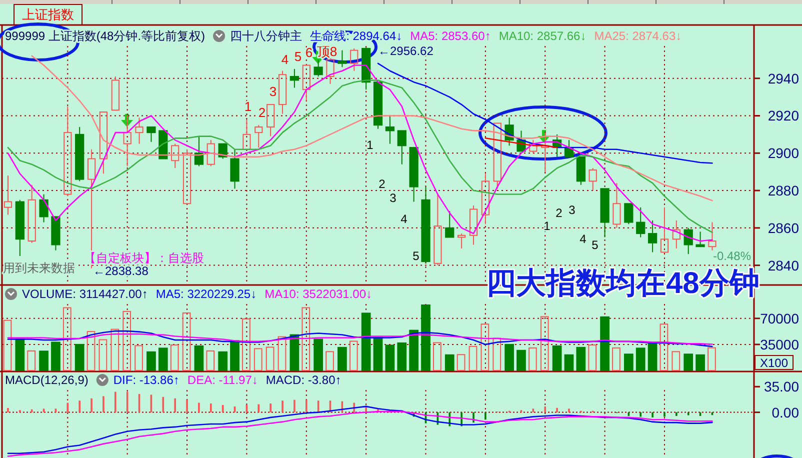  What do you see at coordinates (173, 380) in the screenshot?
I see `header: MACD(12,26,9) DIF: -13.86↑ DEA: -11.97↓ MACD: -3.80↑` at bounding box center [173, 380].